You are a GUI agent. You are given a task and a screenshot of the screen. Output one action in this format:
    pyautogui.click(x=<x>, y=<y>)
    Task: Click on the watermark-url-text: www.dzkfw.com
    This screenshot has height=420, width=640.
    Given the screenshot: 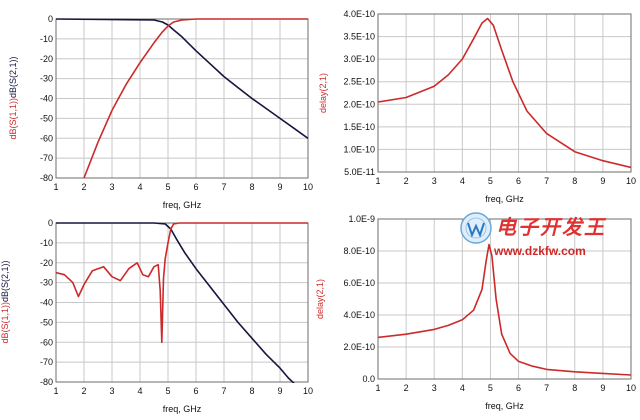 What is the action you would take?
    pyautogui.click(x=539, y=251)
    